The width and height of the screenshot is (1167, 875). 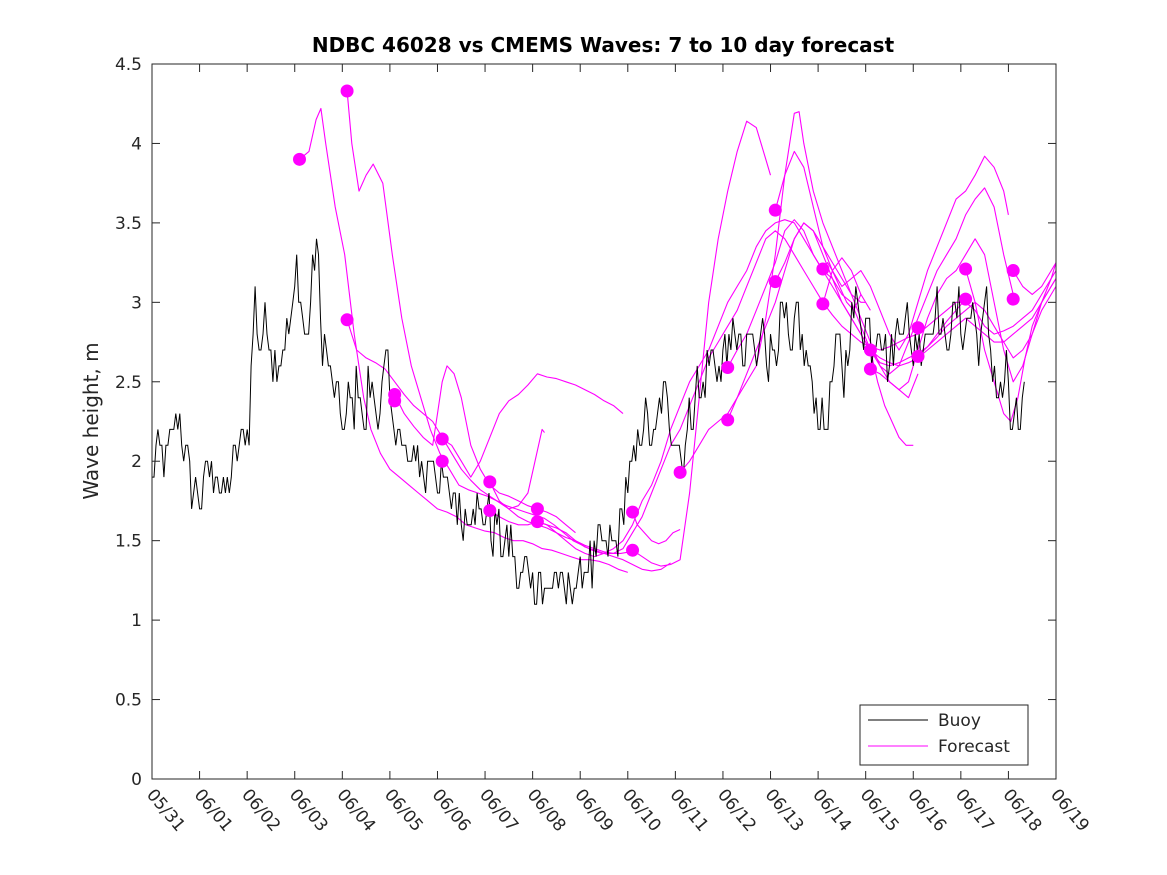 I want to click on y-tick-label: 4, so click(x=136, y=144).